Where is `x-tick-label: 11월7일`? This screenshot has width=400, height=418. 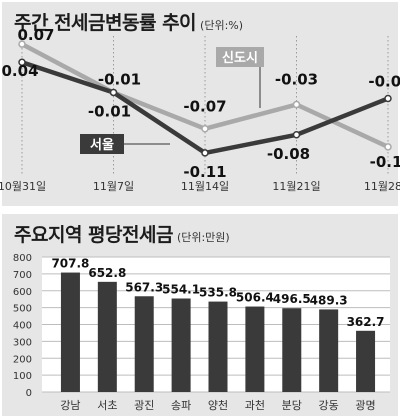
x-tick-label: 11월7일 is located at coordinates (113, 186).